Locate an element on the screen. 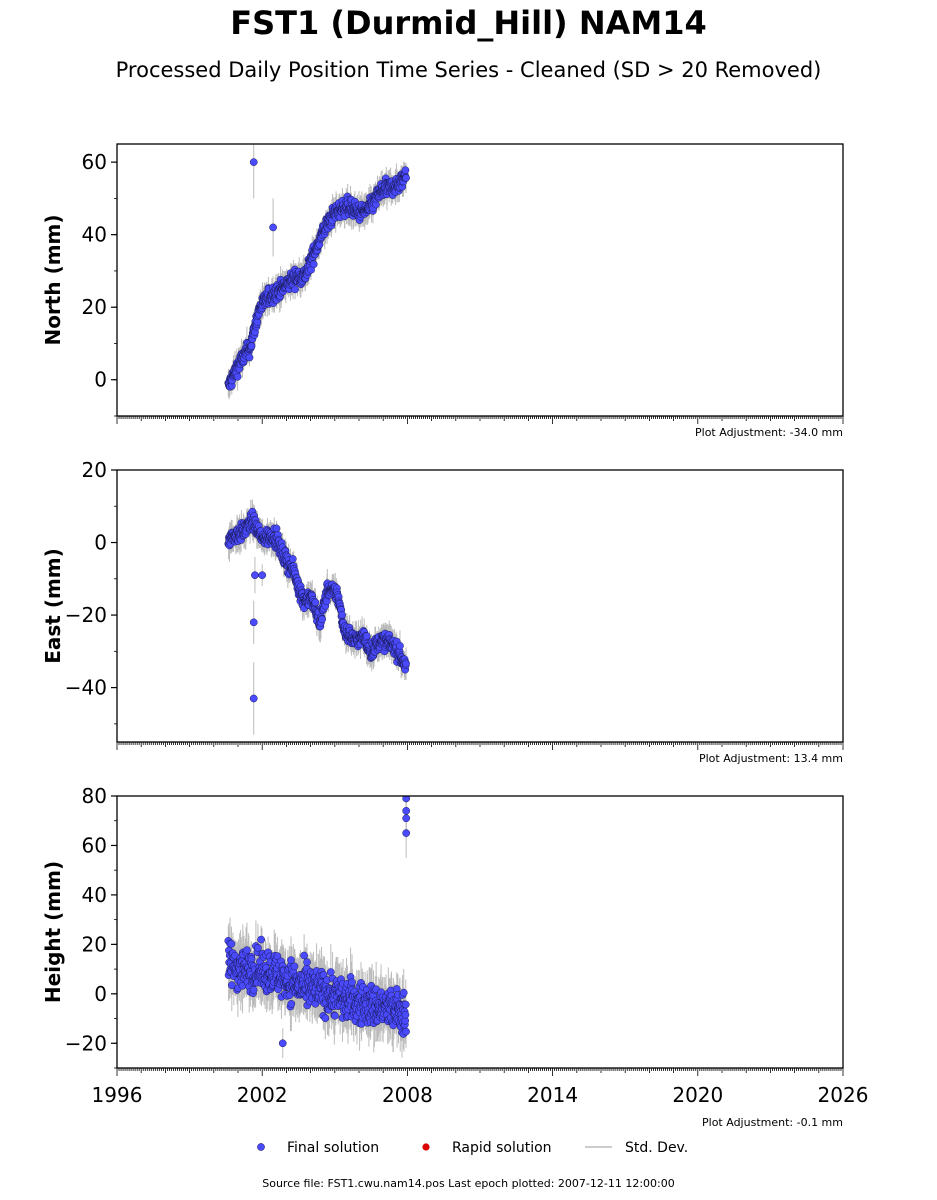  x-tick-label: 1996 is located at coordinates (117, 1095).